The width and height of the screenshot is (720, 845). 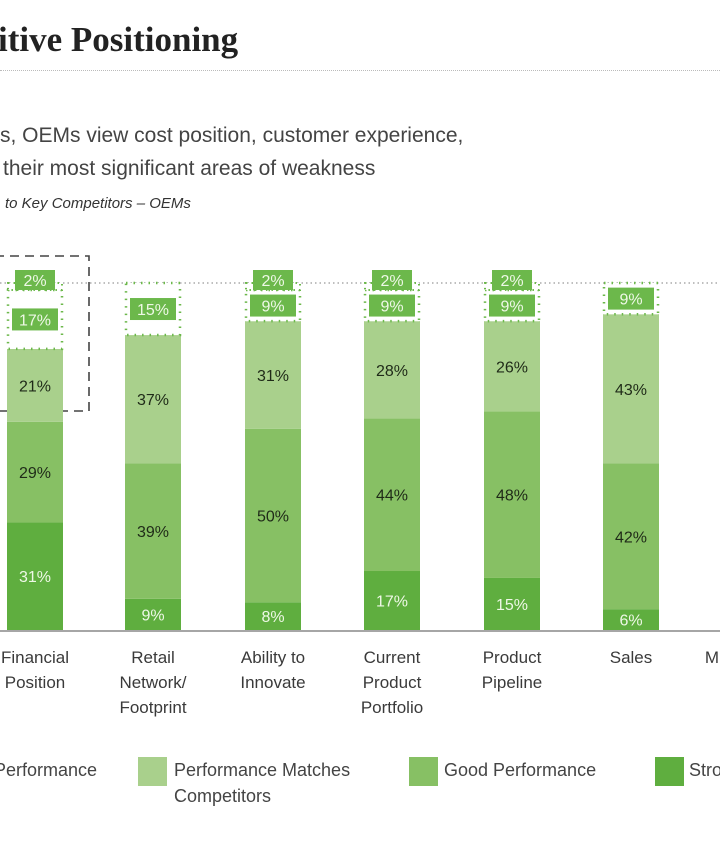 I want to click on data-label-matches: 43%, so click(x=631, y=390).